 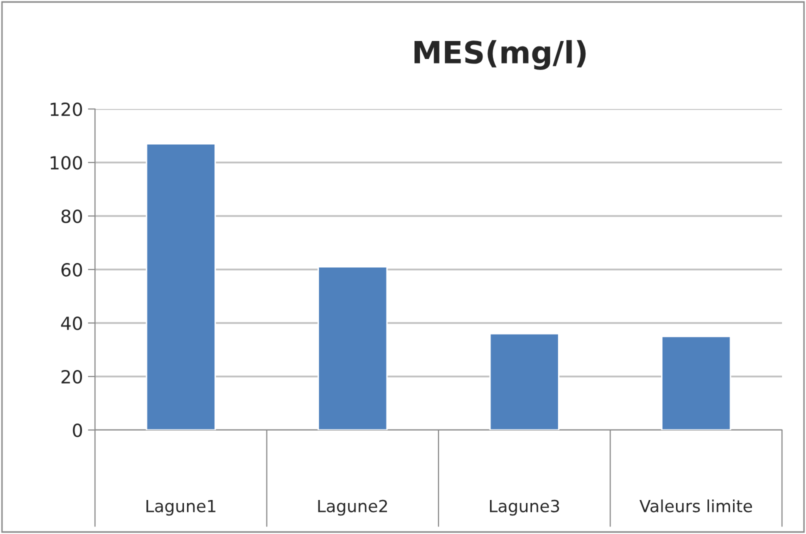 What do you see at coordinates (71, 216) in the screenshot?
I see `y-tick-label: 80` at bounding box center [71, 216].